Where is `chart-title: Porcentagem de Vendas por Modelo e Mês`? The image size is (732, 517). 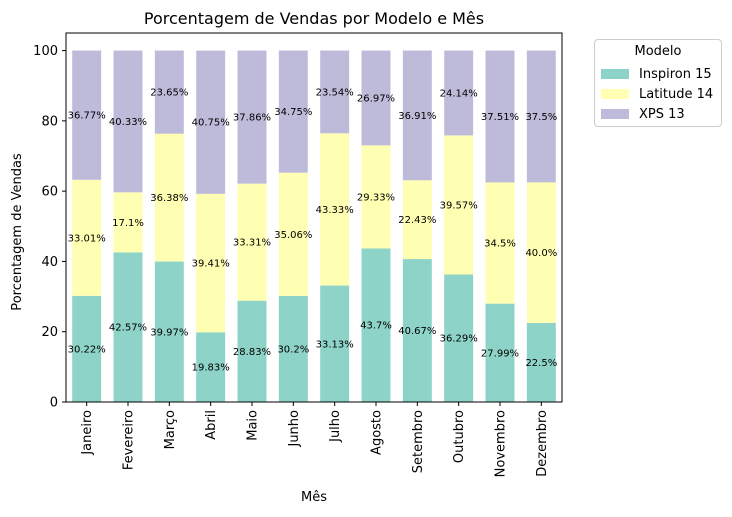
chart-title: Porcentagem de Vendas por Modelo e Mês is located at coordinates (314, 18).